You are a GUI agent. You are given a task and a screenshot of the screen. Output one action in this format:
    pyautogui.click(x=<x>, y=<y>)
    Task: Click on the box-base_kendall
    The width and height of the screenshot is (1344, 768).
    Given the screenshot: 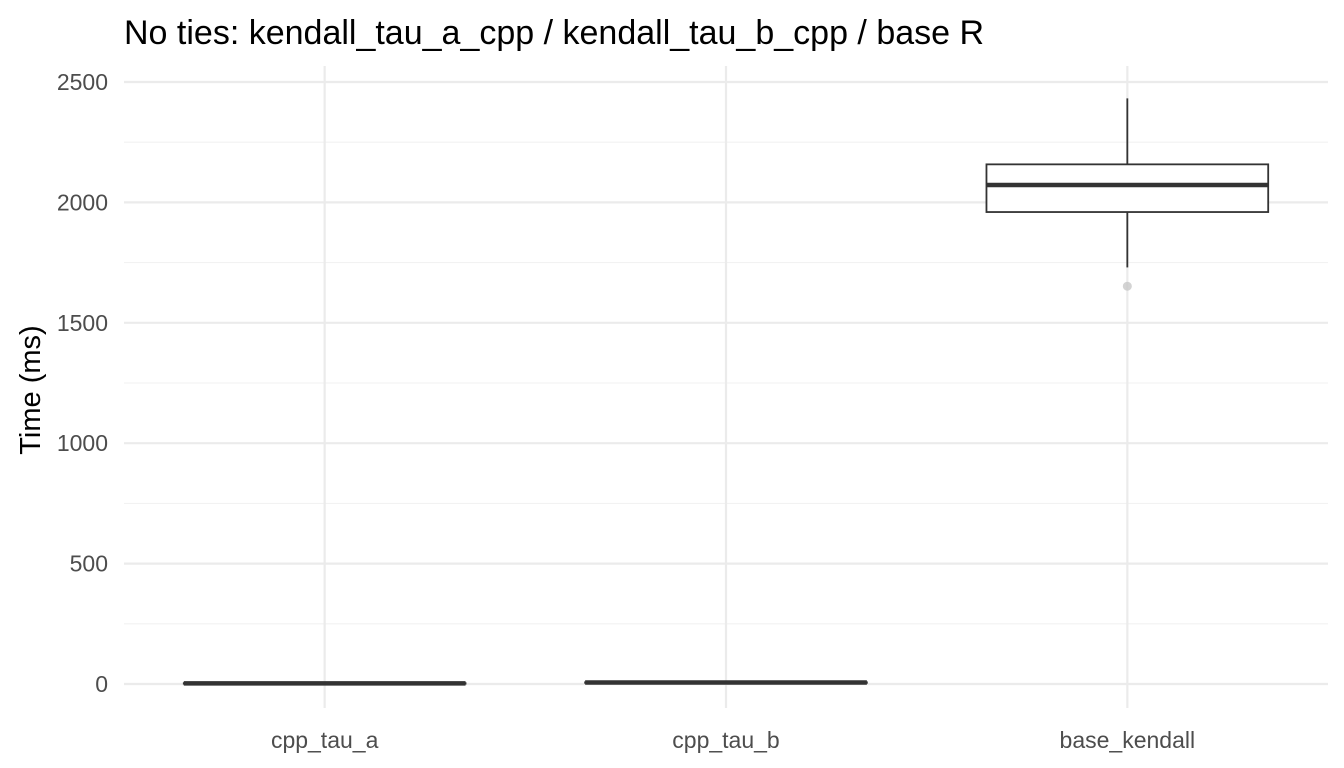 What is the action you would take?
    pyautogui.click(x=1127, y=194)
    